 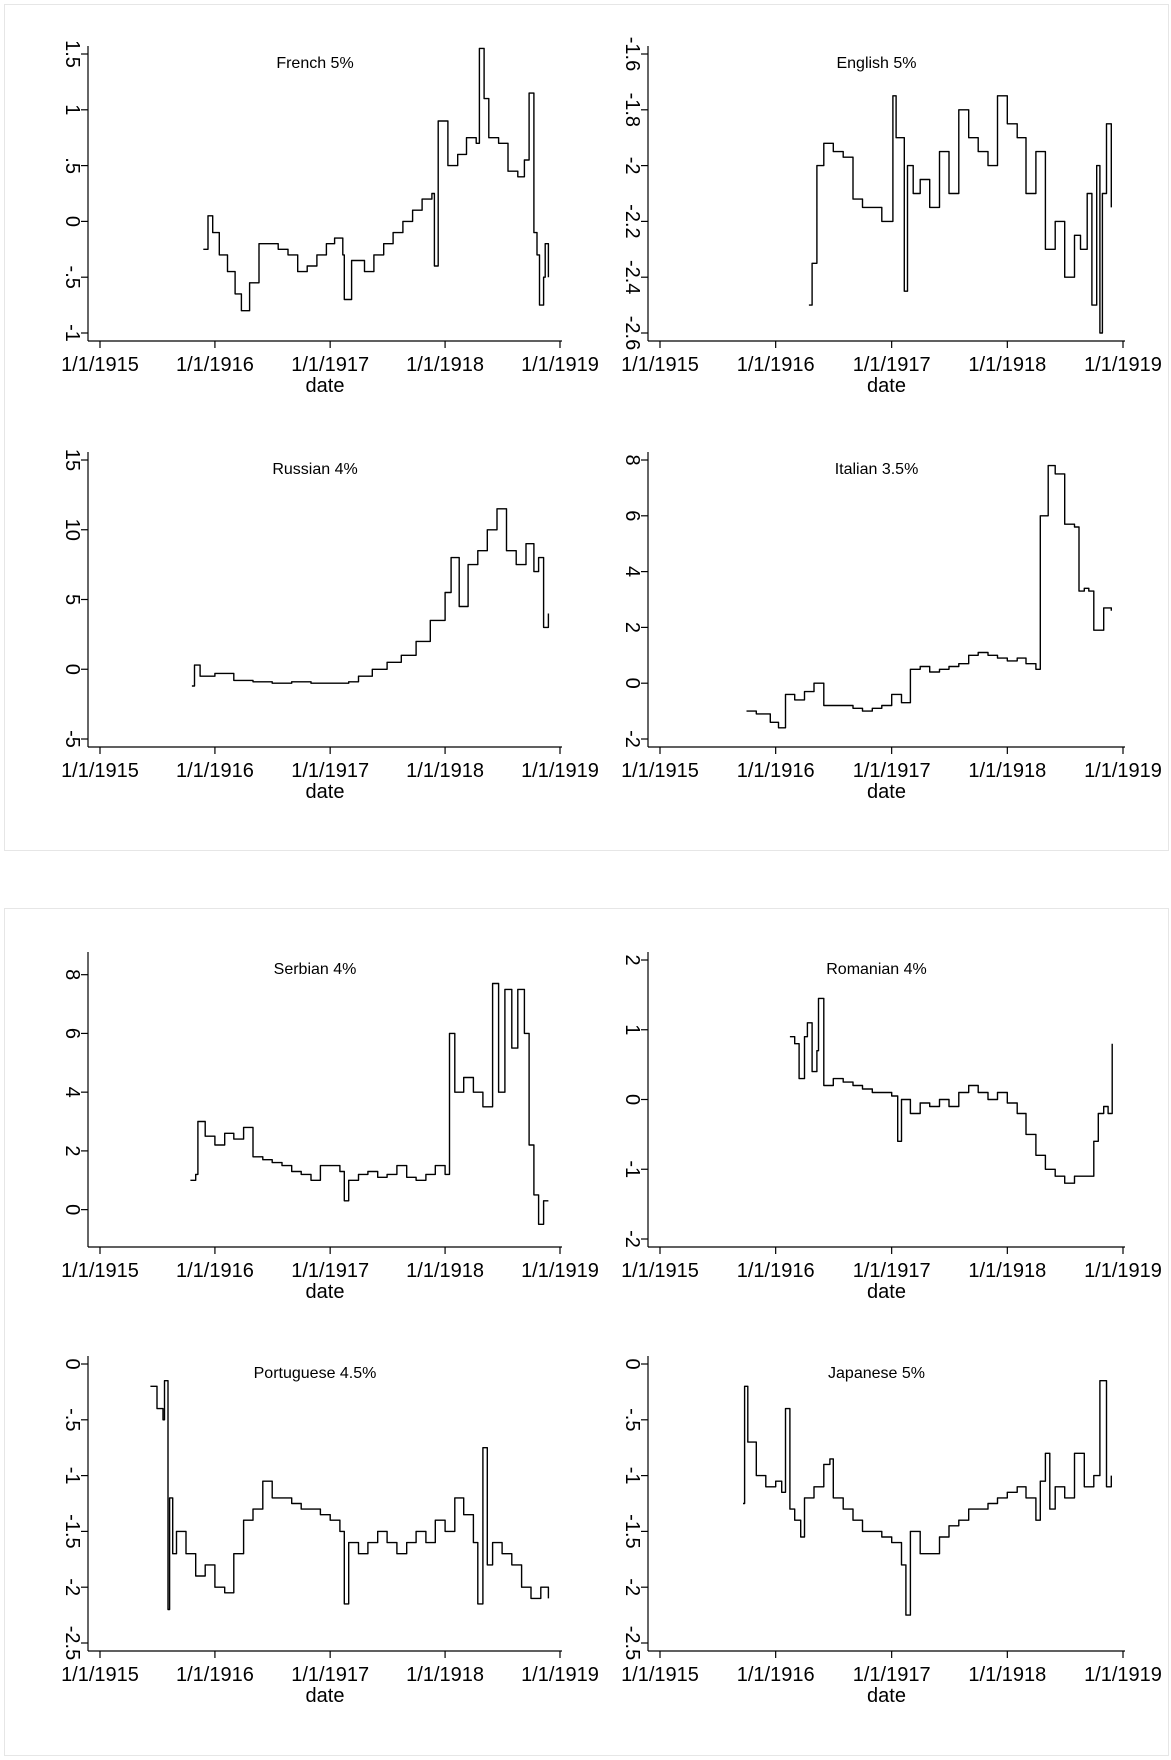 I want to click on chart-title: Serbian 4%, so click(x=315, y=969).